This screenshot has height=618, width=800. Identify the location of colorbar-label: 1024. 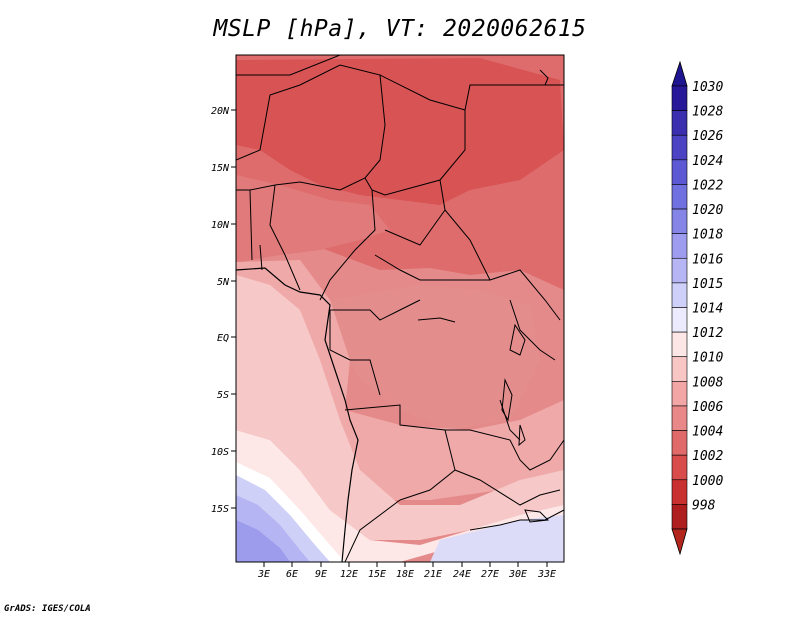
(707, 161).